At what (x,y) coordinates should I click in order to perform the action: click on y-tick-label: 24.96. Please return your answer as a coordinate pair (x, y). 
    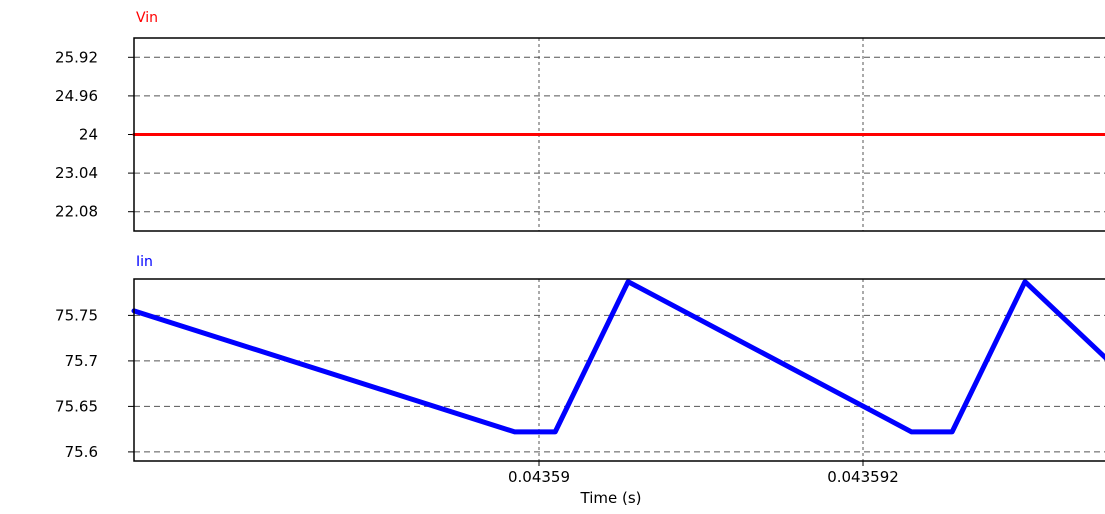
    Looking at the image, I should click on (76, 96).